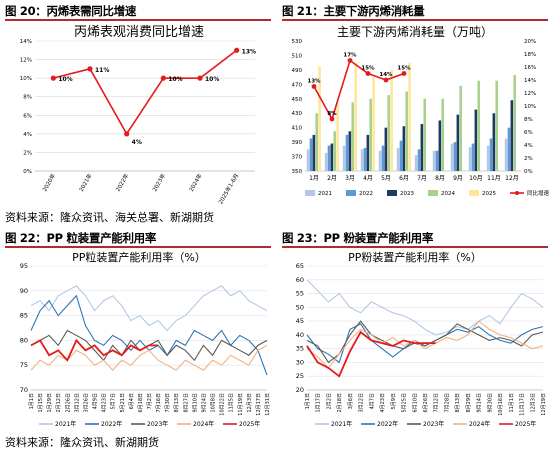 Image resolution: width=550 pixels, height=452 pixels. I want to click on series-line-2023年, so click(425, 342).